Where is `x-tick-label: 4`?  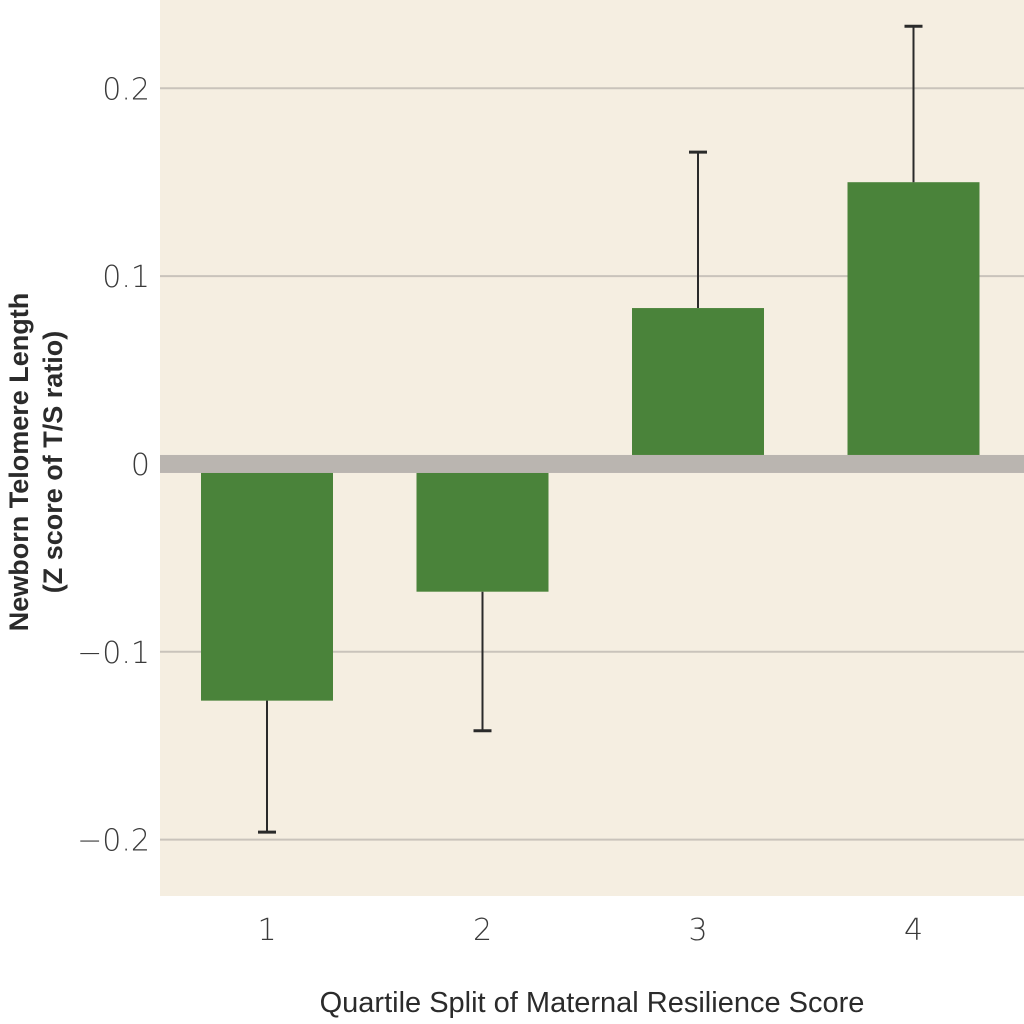 x-tick-label: 4 is located at coordinates (913, 930).